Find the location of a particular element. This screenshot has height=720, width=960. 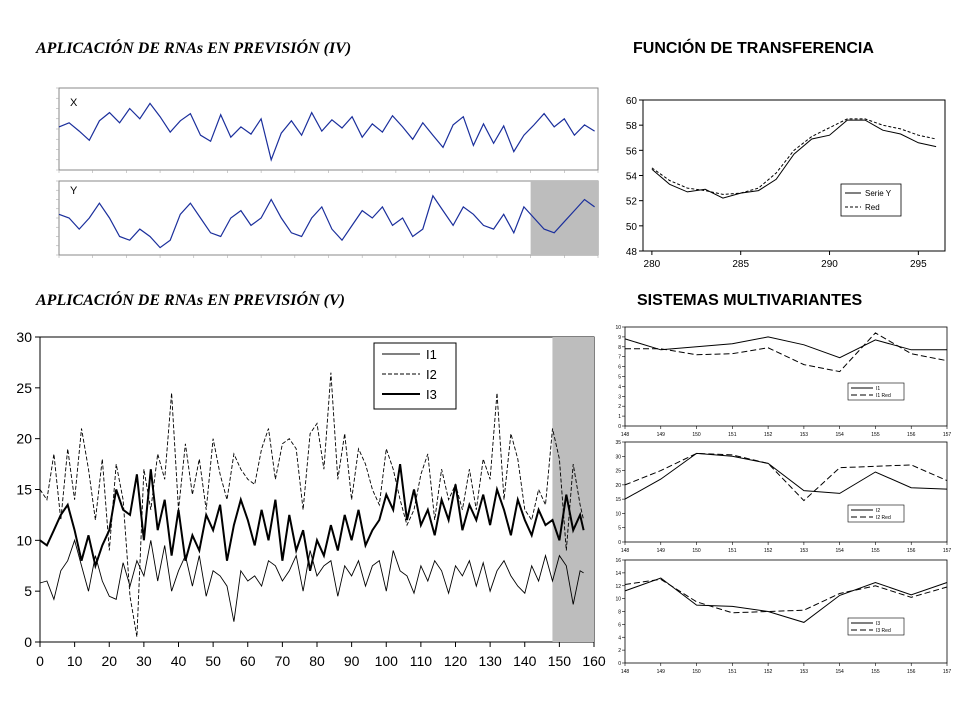

multi_small_3-xtick-label: 154 is located at coordinates (839, 672).